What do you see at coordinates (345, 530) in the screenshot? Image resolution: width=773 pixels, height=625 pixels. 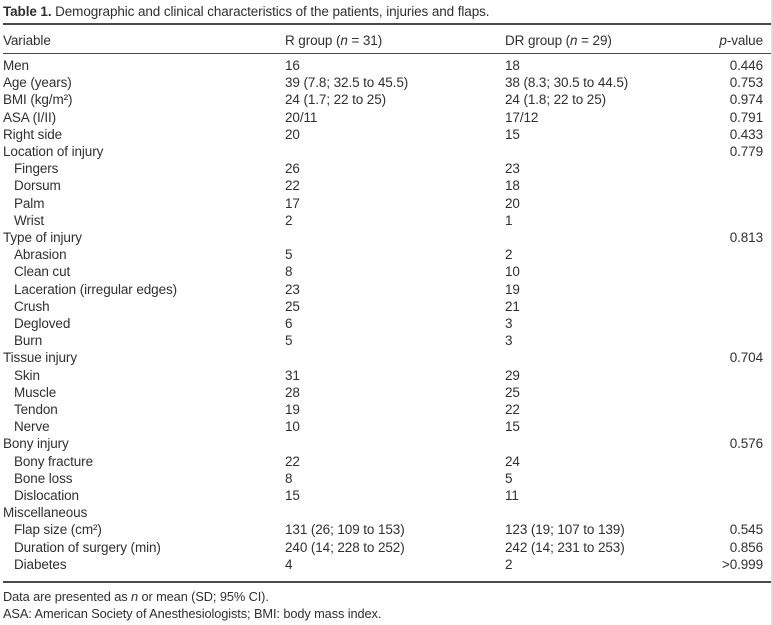 I see `cell-r-group: 131 (26; 109 to 153)` at bounding box center [345, 530].